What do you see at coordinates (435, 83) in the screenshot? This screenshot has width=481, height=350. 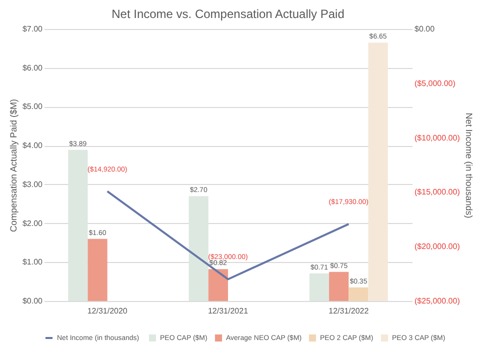 I see `y2-tick-label: ($5,000.00)` at bounding box center [435, 83].